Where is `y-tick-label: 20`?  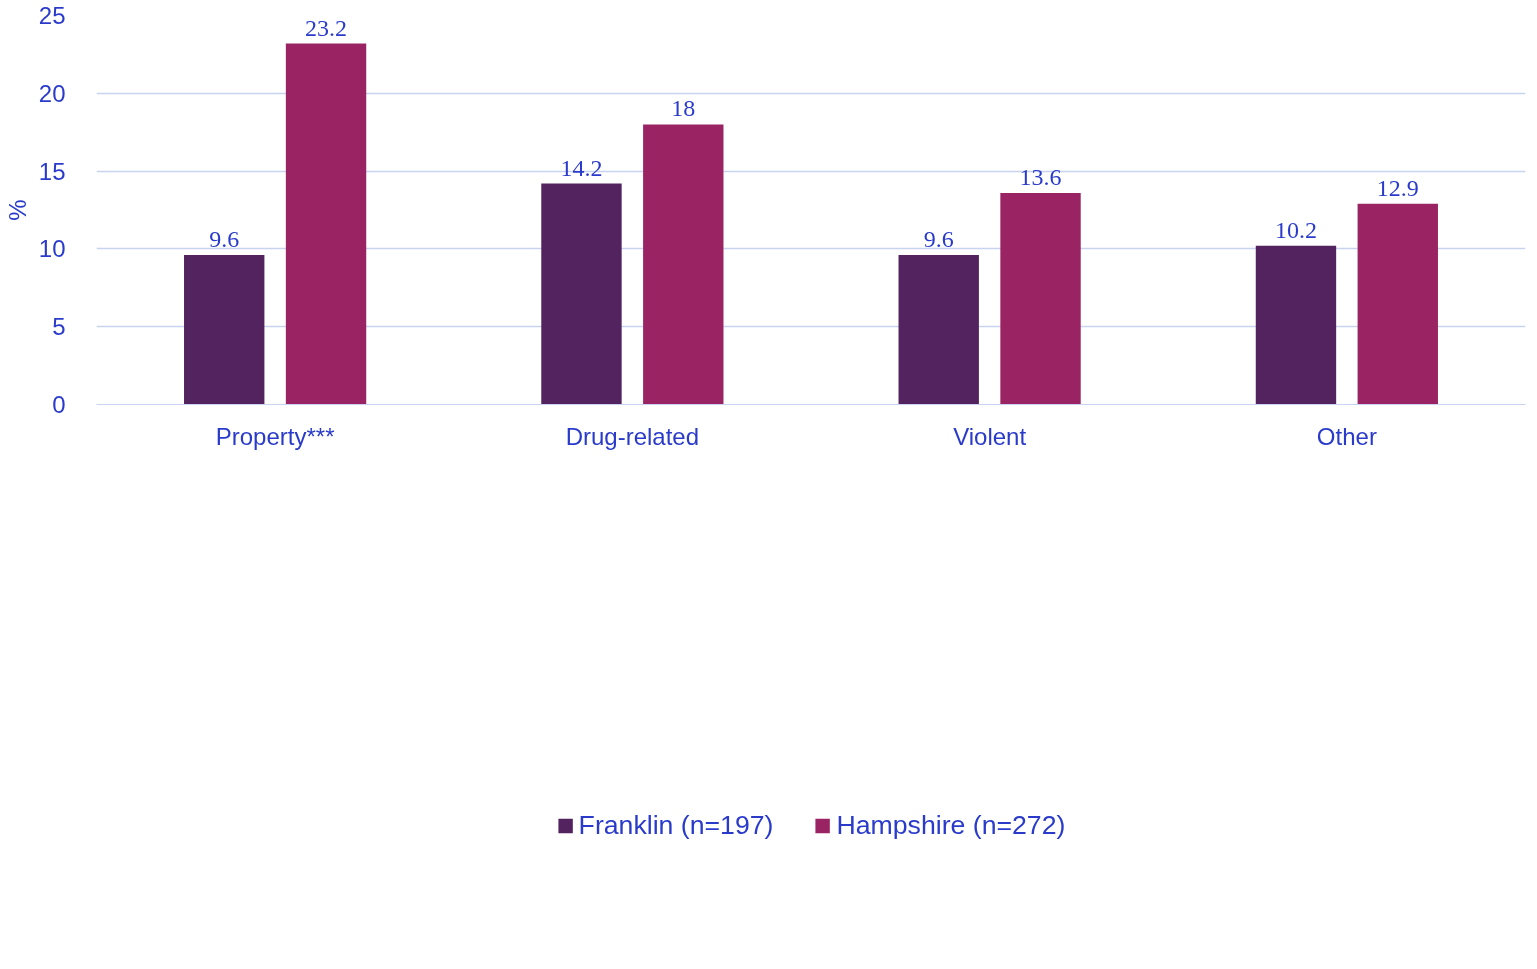 y-tick-label: 20 is located at coordinates (52, 93).